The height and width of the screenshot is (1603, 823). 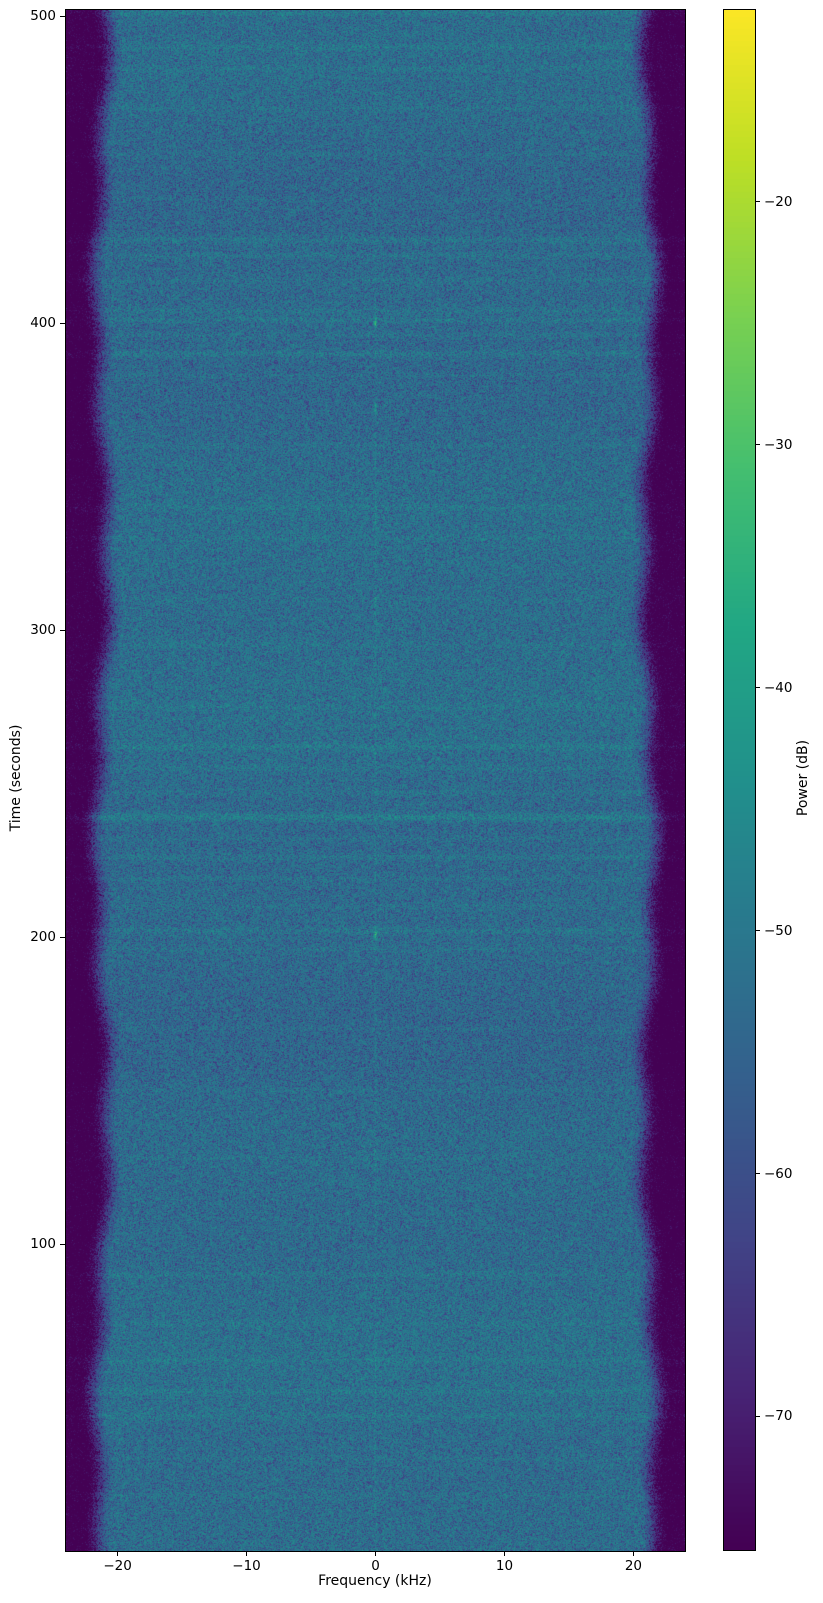 I want to click on colorbar-tick-label: −60, so click(x=778, y=1173).